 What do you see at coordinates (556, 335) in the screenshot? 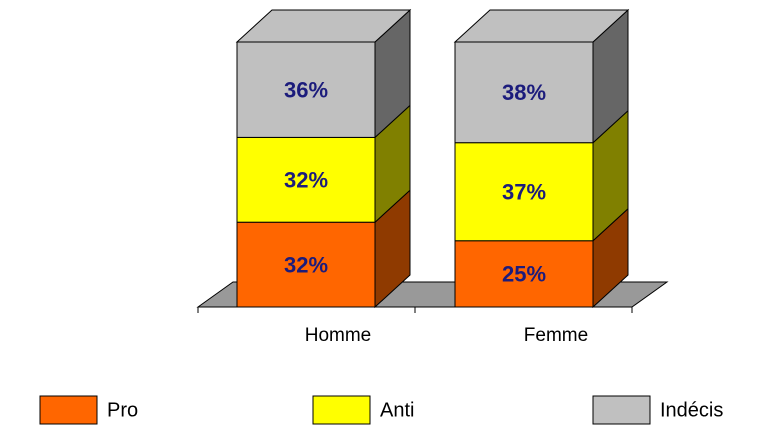
I see `x-tick-label: Femme` at bounding box center [556, 335].